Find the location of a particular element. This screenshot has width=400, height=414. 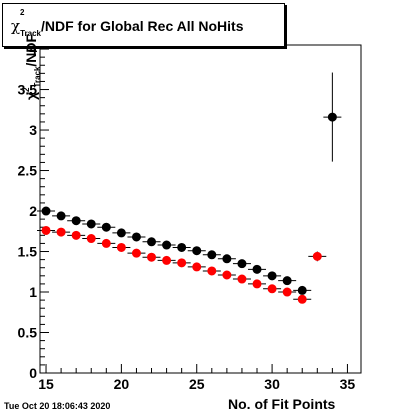

title-chi-symbol: χ is located at coordinates (16, 26).